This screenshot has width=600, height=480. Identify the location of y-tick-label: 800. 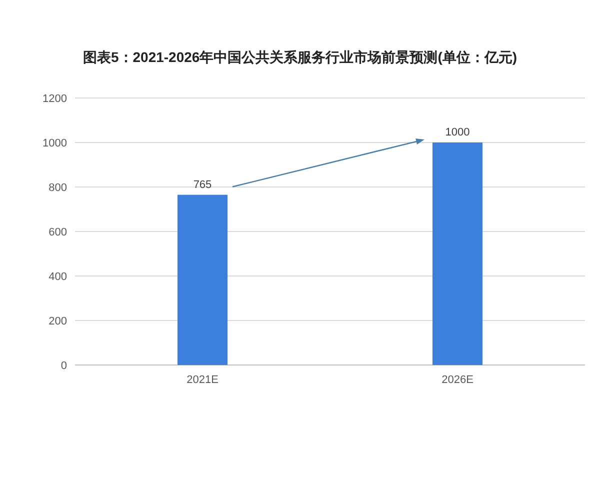
(57, 188).